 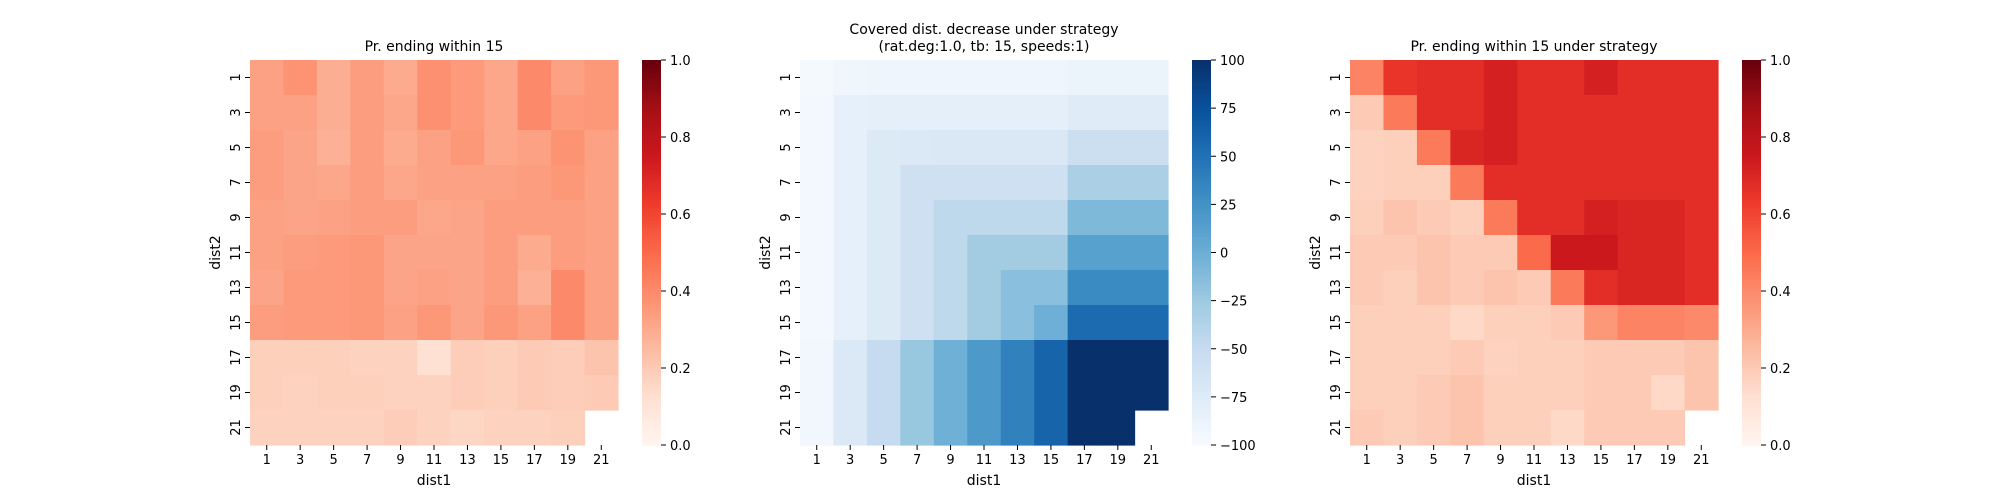 What do you see at coordinates (1336, 357) in the screenshot?
I see `y-tick-label: 17` at bounding box center [1336, 357].